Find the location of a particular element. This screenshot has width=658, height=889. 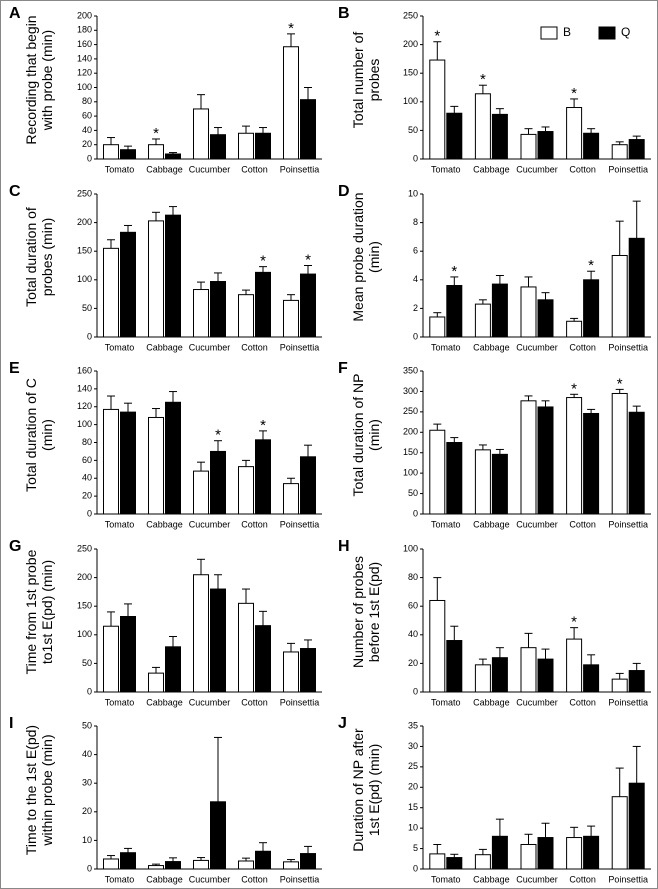

x-tick-label: Tomato is located at coordinates (120, 702).